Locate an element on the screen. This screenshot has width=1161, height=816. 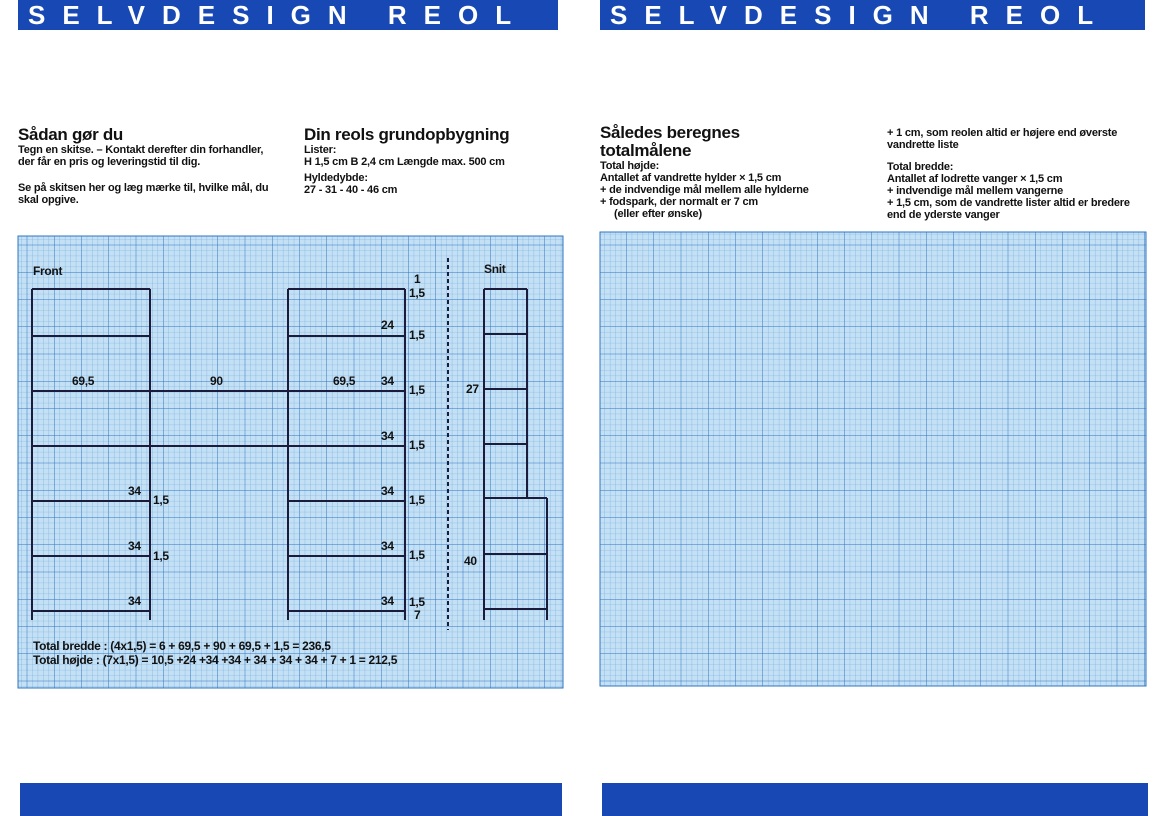
text-line: H 1,5 cm B 2,4 cm Længde max. 500 cm is located at coordinates (404, 162).